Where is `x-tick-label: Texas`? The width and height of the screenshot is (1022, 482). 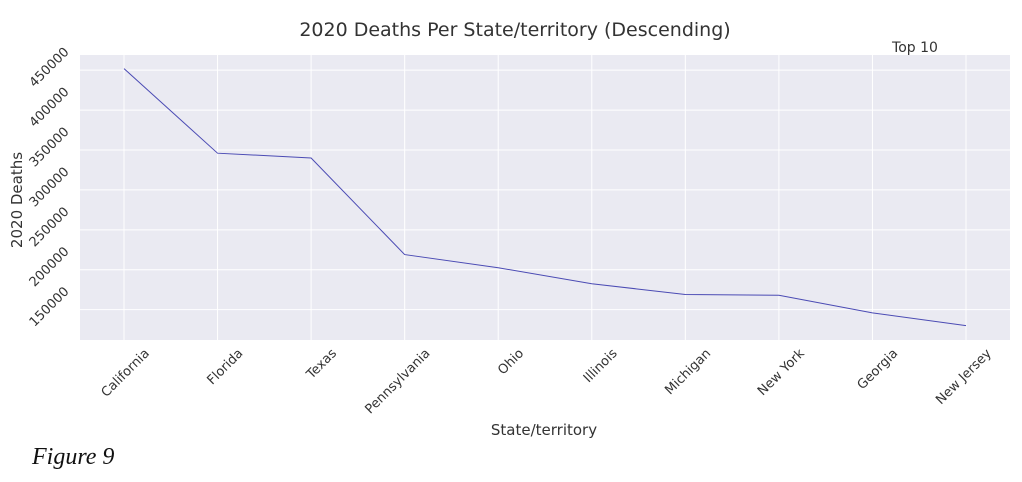
x-tick-label: Texas is located at coordinates (321, 364).